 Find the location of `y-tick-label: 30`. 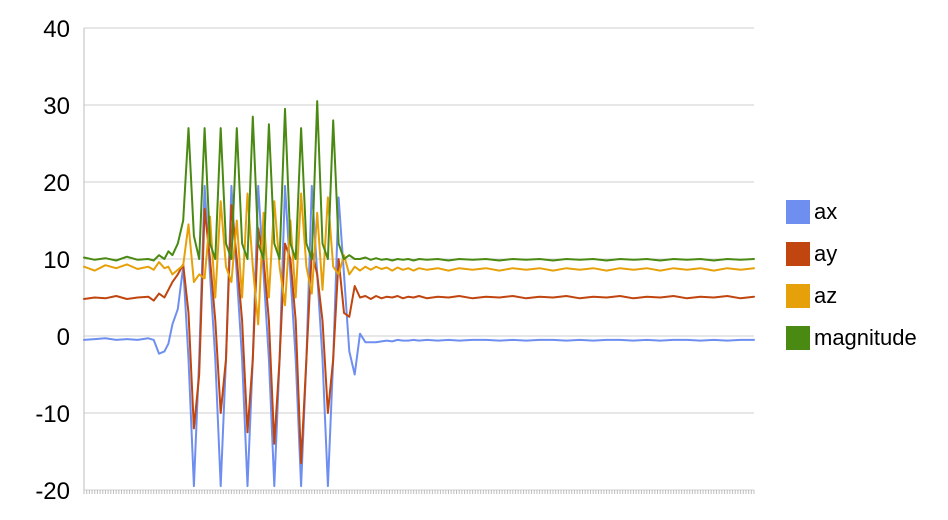

y-tick-label: 30 is located at coordinates (56, 106).